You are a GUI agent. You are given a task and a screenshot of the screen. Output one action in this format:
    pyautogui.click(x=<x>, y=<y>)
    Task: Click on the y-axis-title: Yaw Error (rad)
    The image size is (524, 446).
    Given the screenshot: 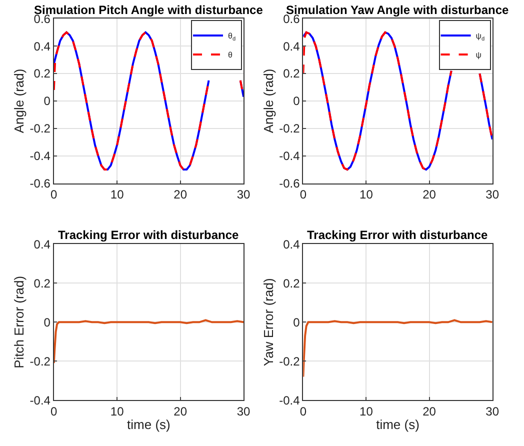 What is the action you would take?
    pyautogui.click(x=268, y=322)
    